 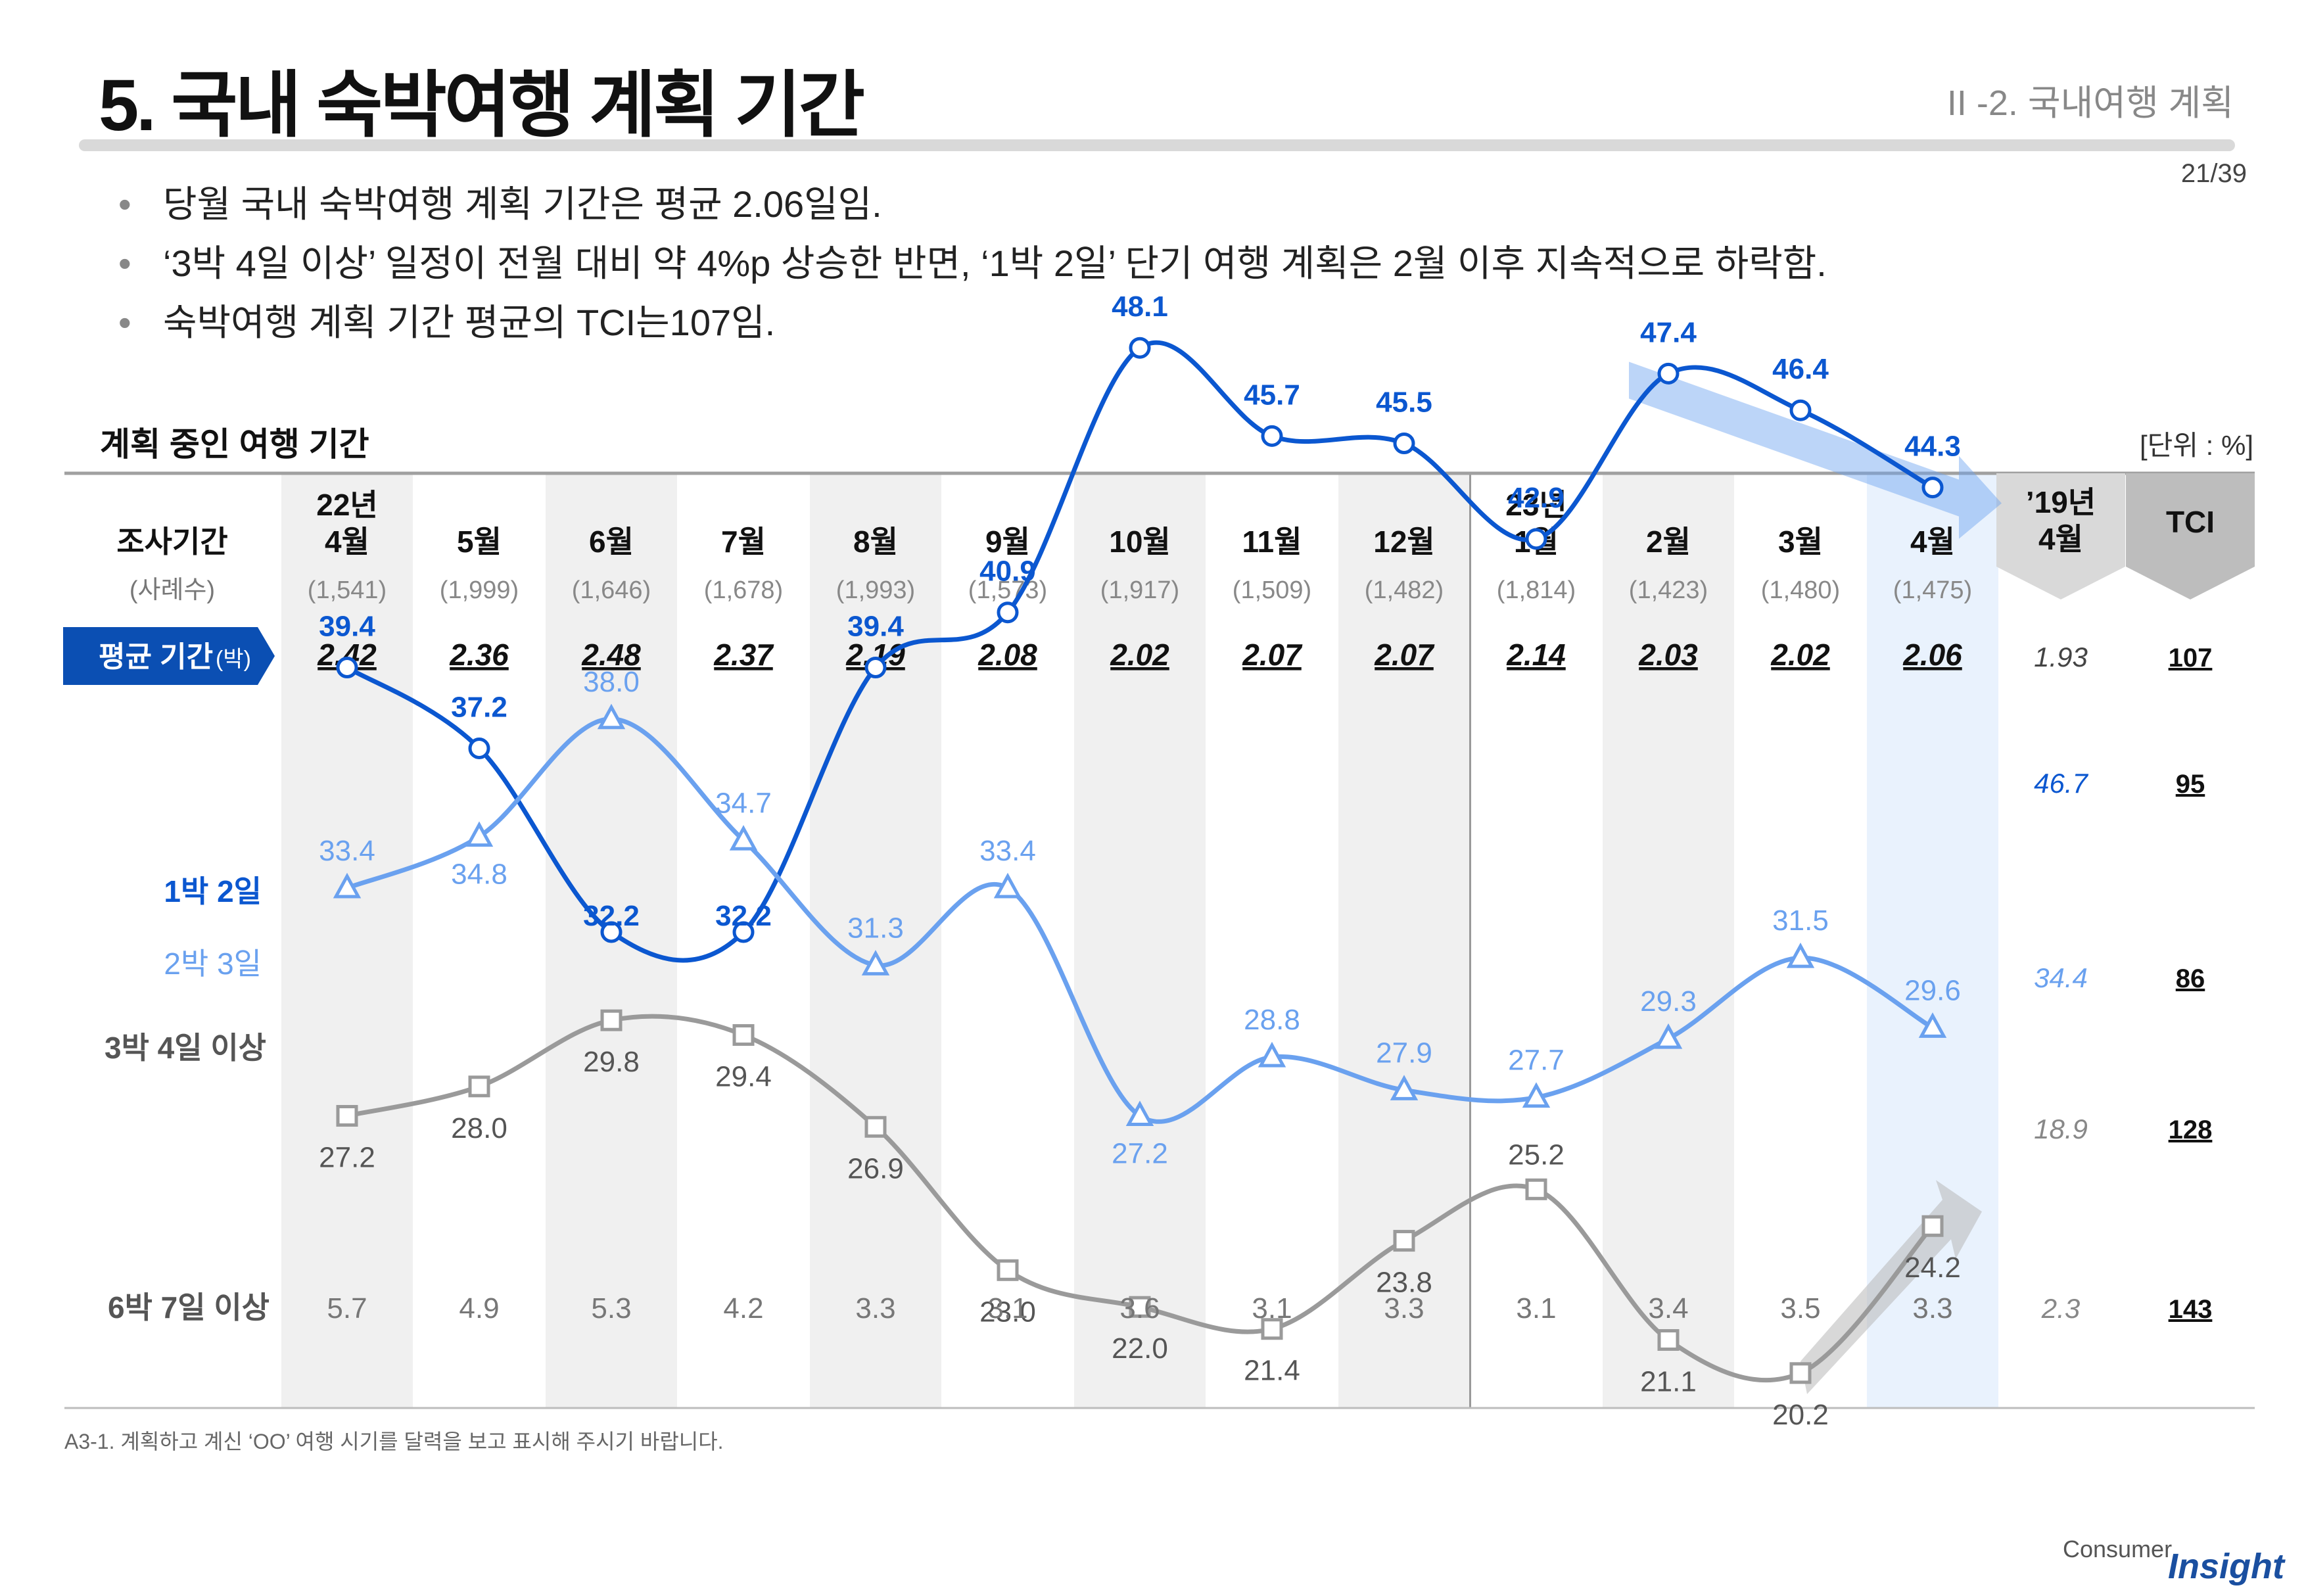 What do you see at coordinates (1404, 590) in the screenshot?
I see `column-sample-size: (1,482)` at bounding box center [1404, 590].